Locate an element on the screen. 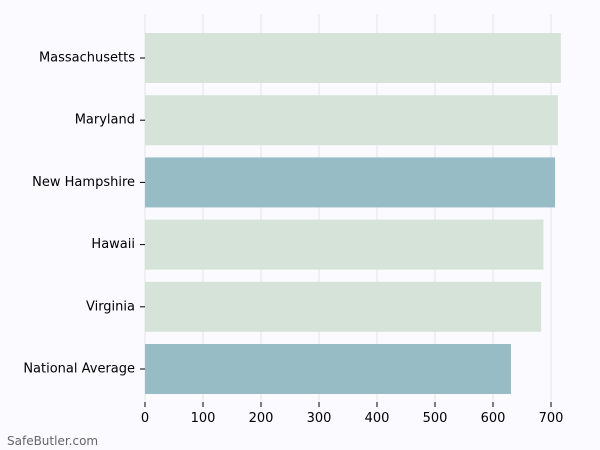 This screenshot has width=600, height=450. x-tick-label: 400 is located at coordinates (377, 418).